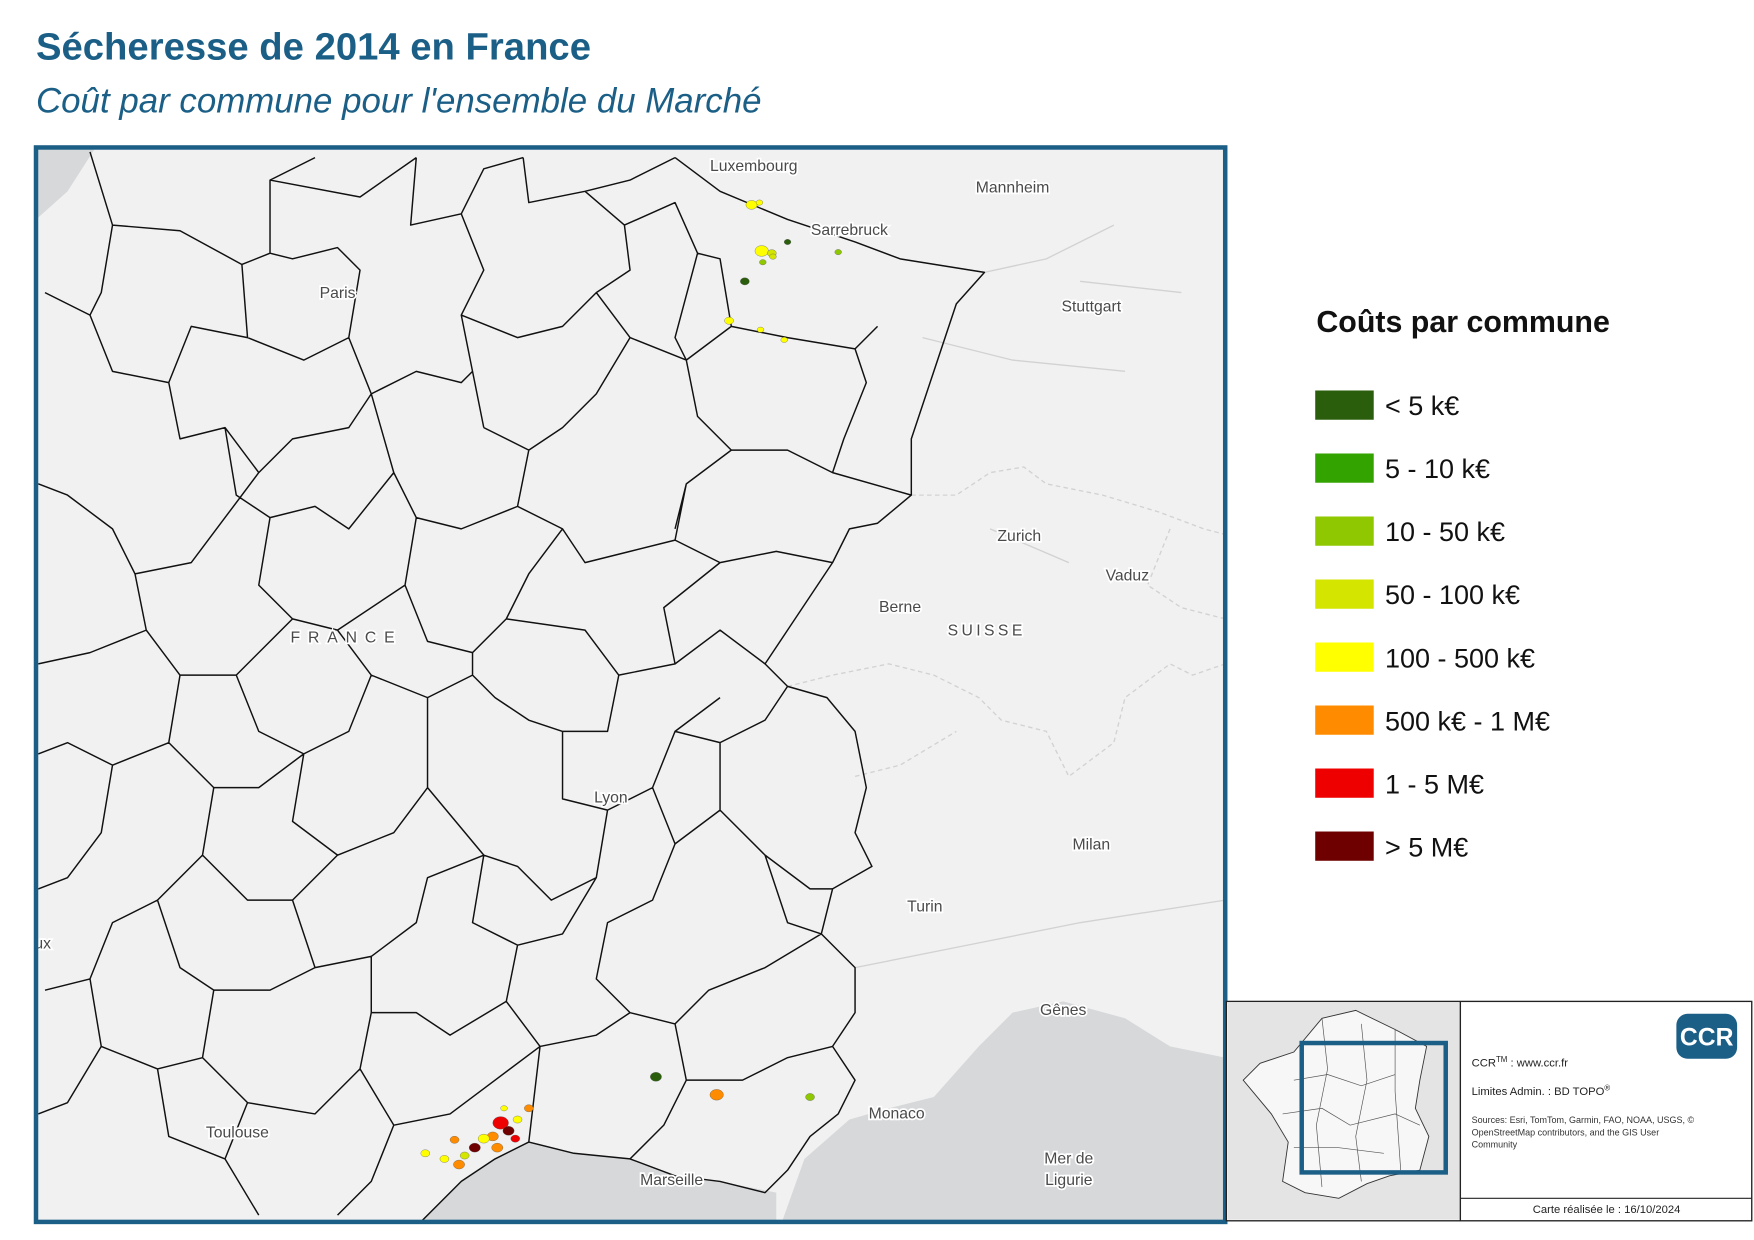 This screenshot has height=1240, width=1754. Describe the element at coordinates (1426, 847) in the screenshot. I see `legend-label: > 5 M€` at that location.